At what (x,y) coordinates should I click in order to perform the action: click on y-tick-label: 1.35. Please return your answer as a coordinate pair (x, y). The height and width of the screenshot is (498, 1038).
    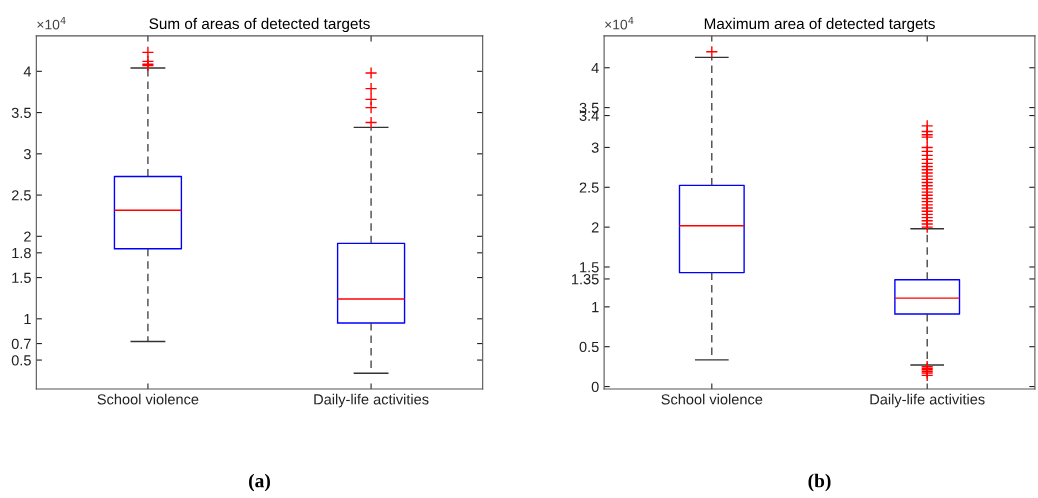
    Looking at the image, I should click on (585, 279).